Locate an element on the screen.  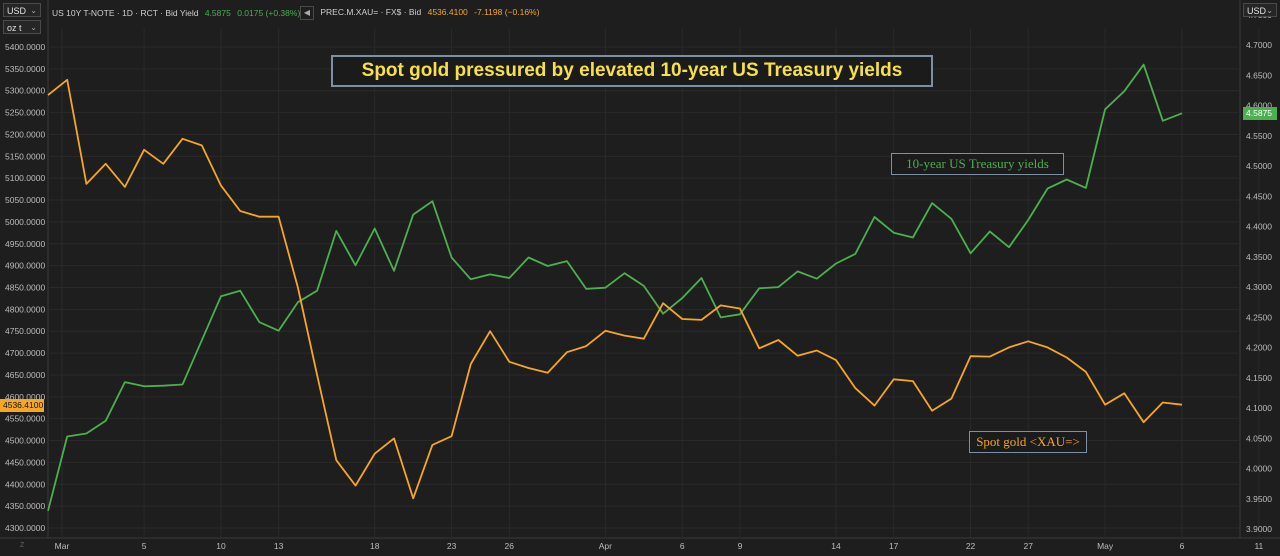
x-tick-label: Apr is located at coordinates (605, 546).